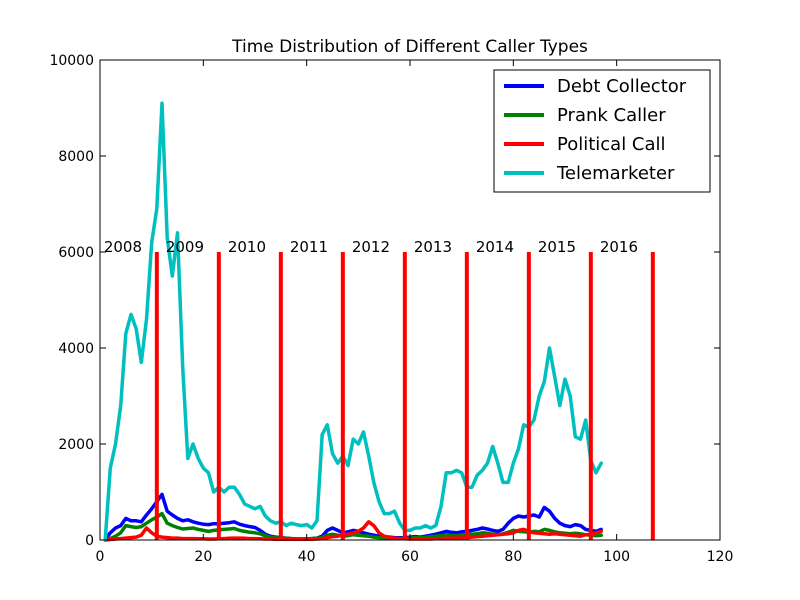 This screenshot has height=600, width=800. I want to click on x-tick-label: 0, so click(100, 557).